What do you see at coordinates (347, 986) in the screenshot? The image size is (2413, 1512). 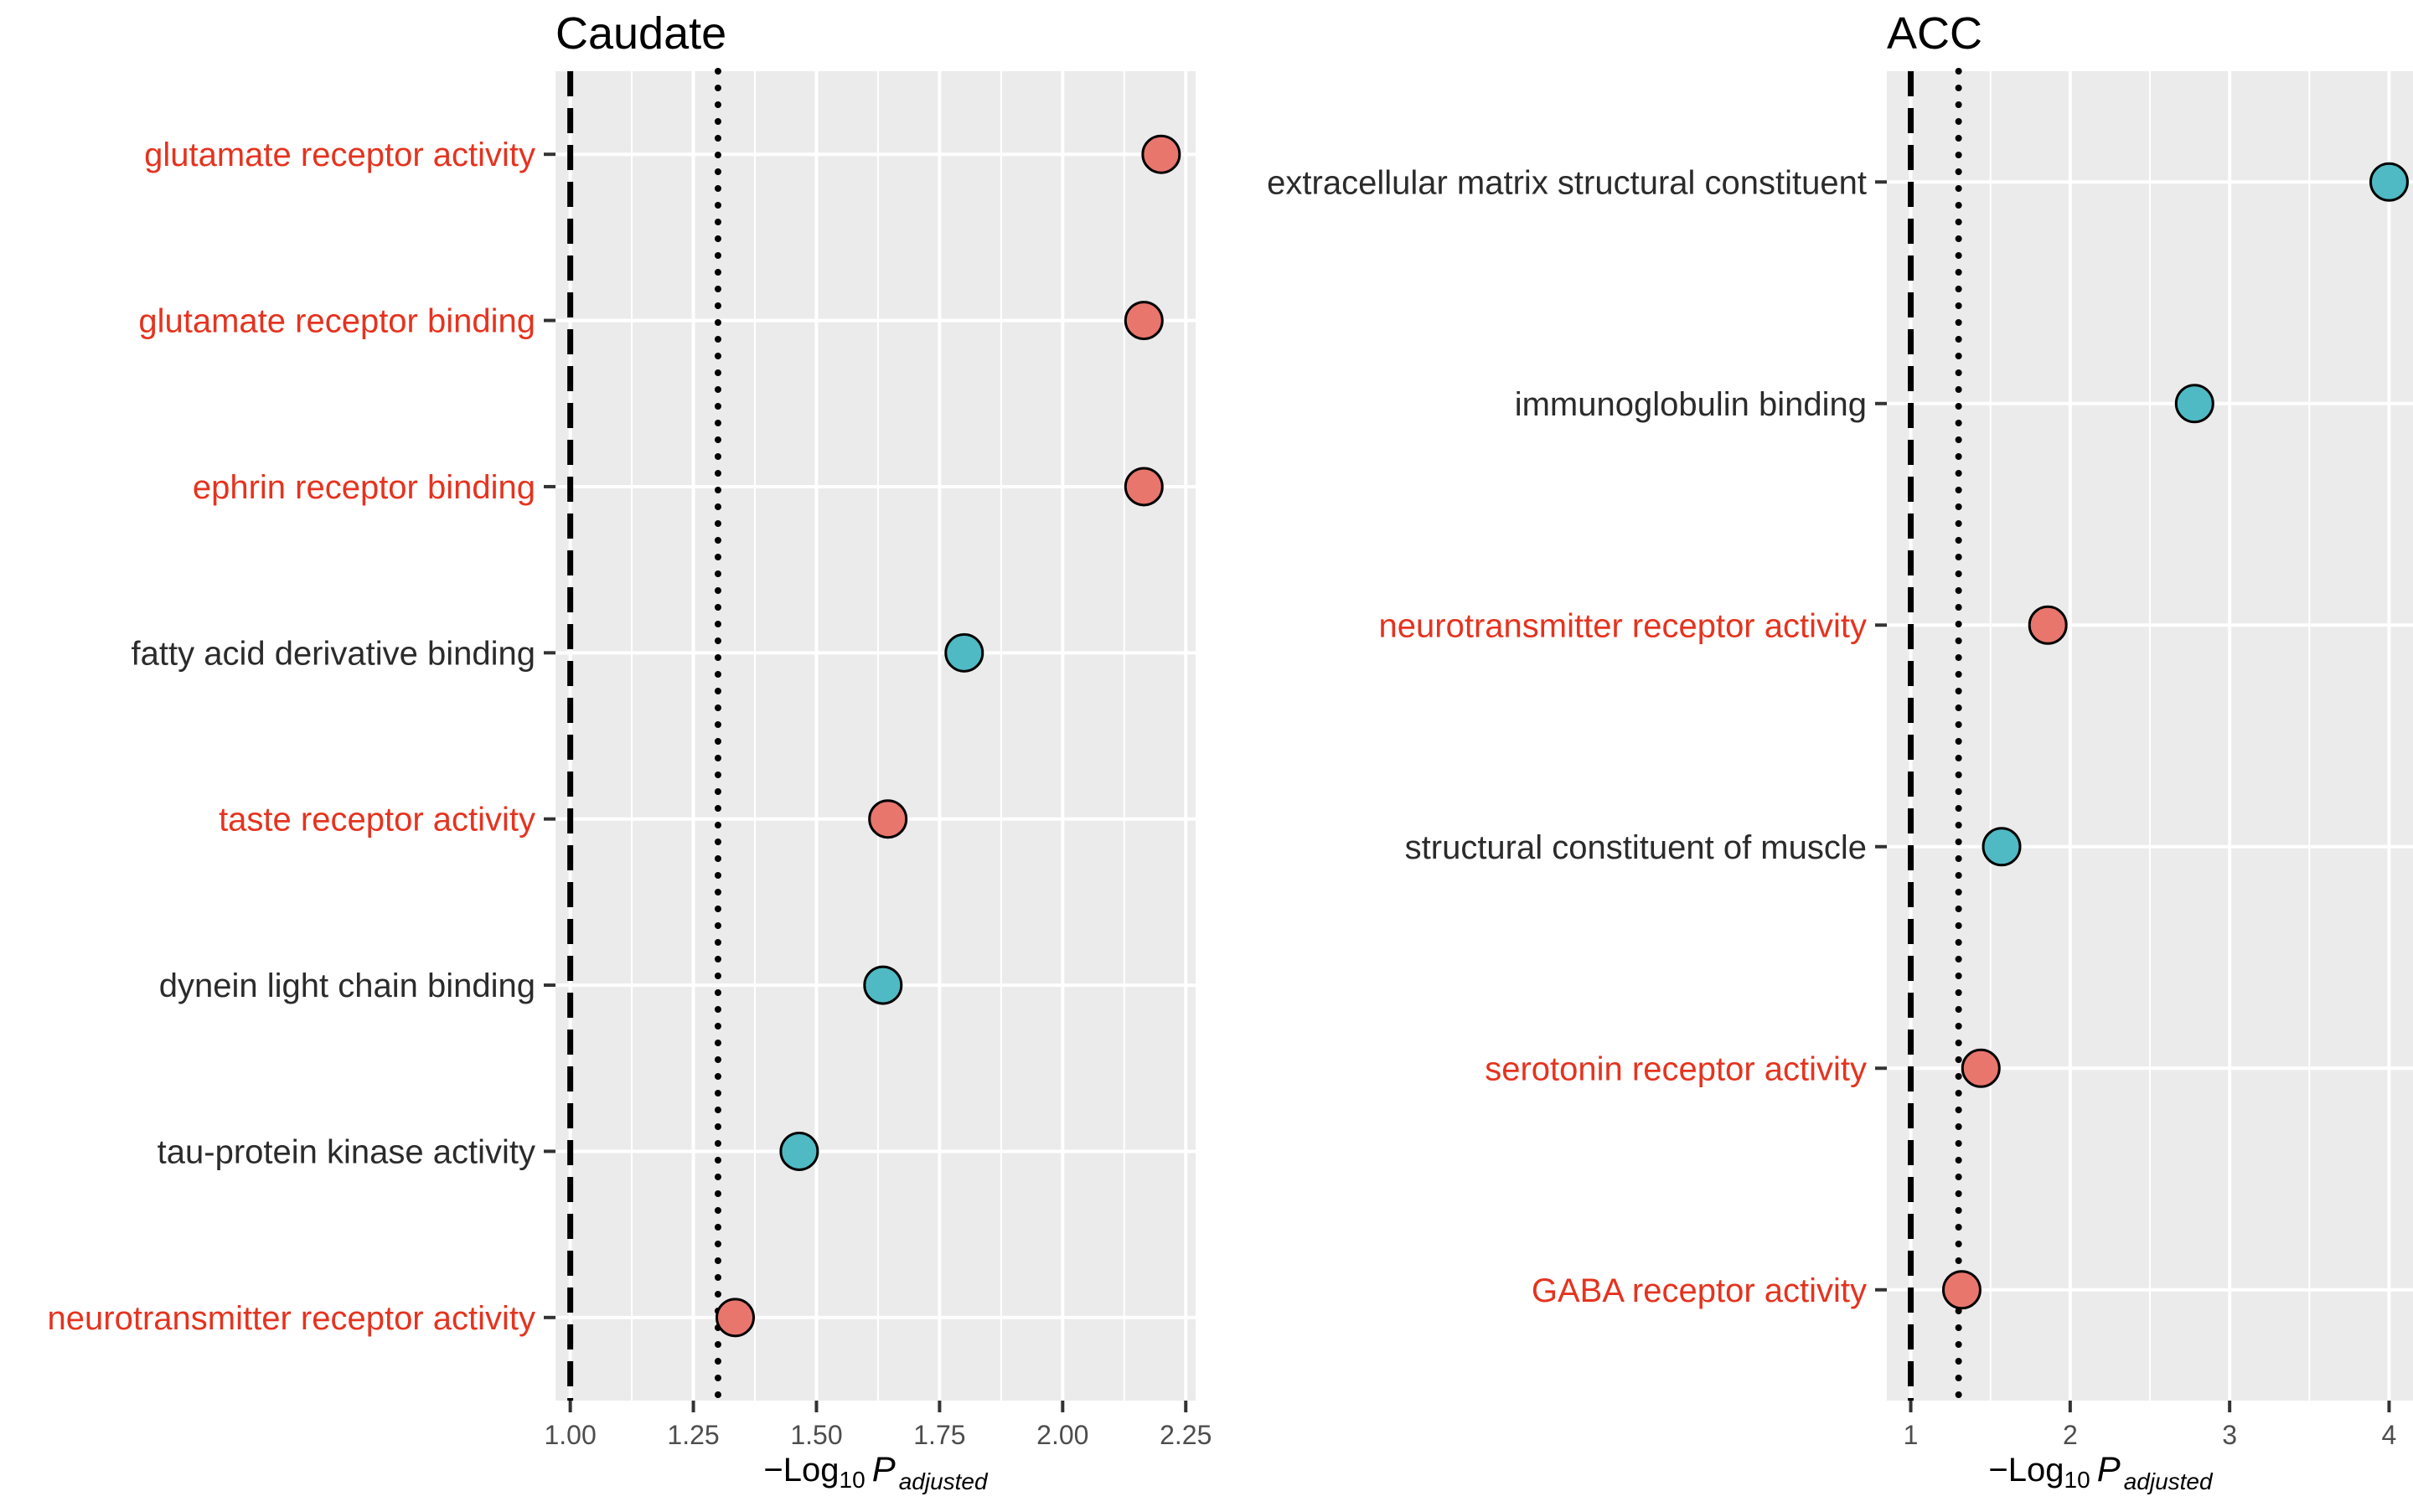 I see `y-tick-label: dynein light chain binding` at bounding box center [347, 986].